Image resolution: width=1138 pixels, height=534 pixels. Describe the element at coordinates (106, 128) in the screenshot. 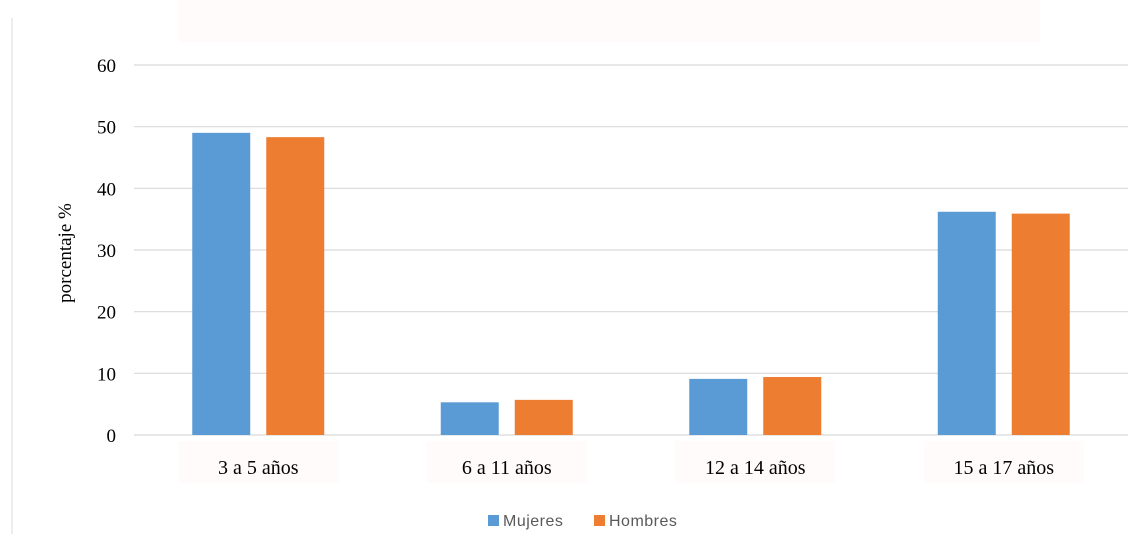

I see `y-tick-label: 50` at that location.